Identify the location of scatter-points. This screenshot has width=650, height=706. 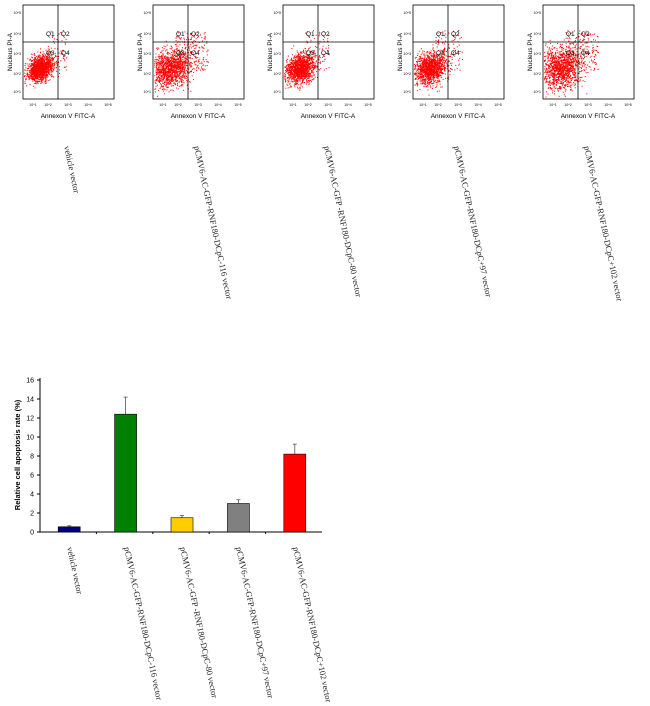
(307, 60).